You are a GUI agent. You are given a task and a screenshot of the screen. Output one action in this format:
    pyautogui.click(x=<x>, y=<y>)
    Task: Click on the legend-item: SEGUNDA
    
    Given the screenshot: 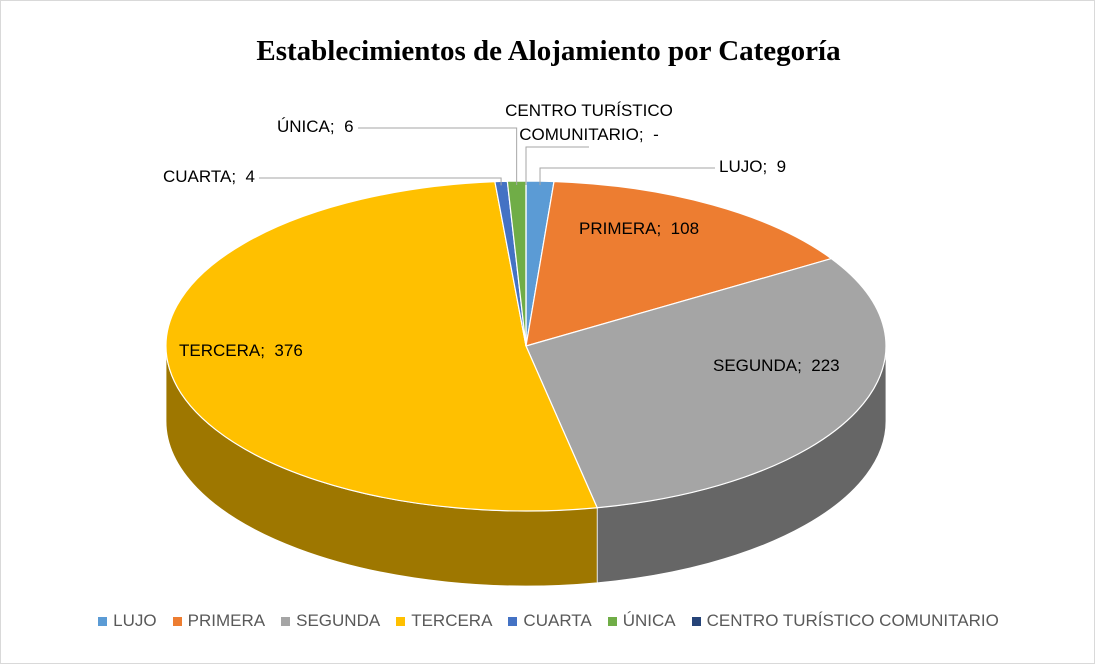 What is the action you would take?
    pyautogui.click(x=330, y=621)
    